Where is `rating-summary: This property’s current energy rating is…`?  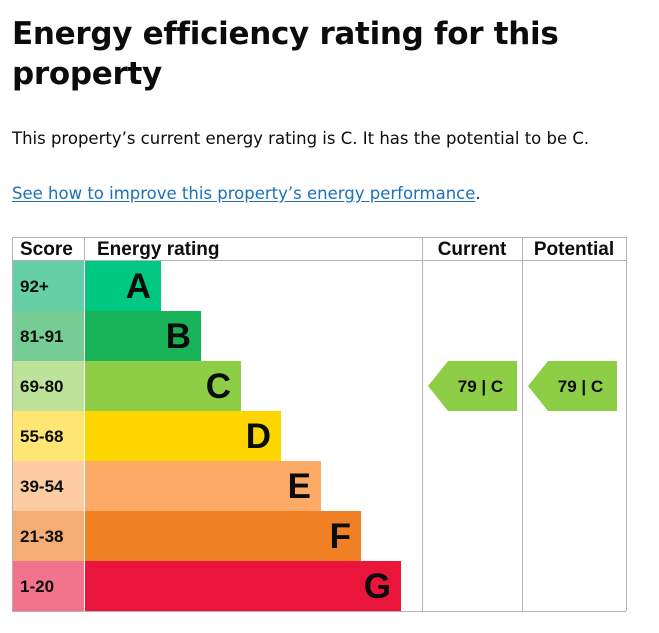
rating-summary: This property’s current energy rating is… is located at coordinates (301, 138).